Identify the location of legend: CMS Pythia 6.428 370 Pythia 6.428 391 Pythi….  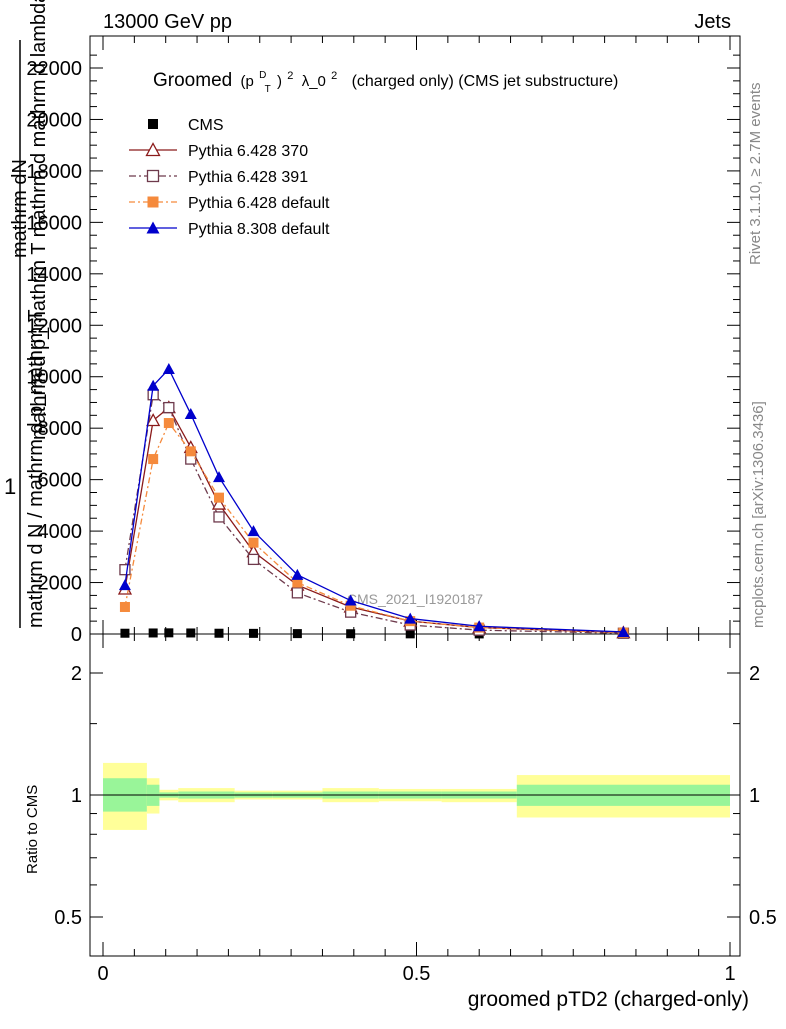
(229, 177).